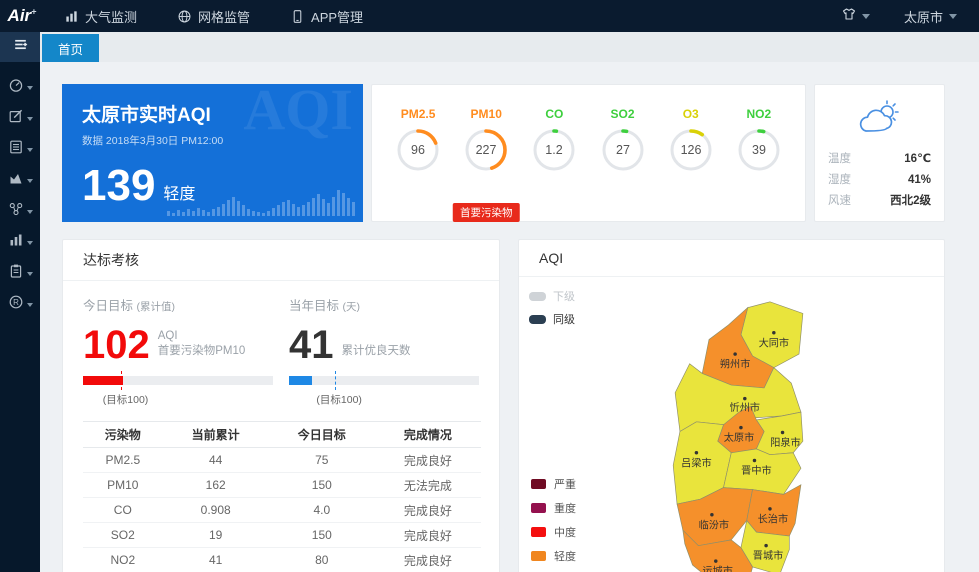  I want to click on city-selector-label: 太原市, so click(923, 17).